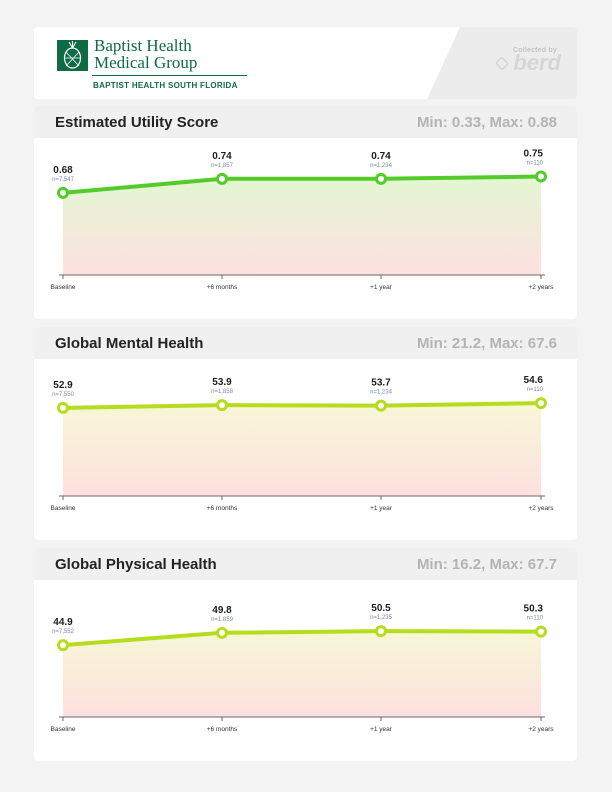 This screenshot has width=612, height=792. Describe the element at coordinates (222, 166) in the screenshot. I see `data-n-label: n=1,857` at that location.